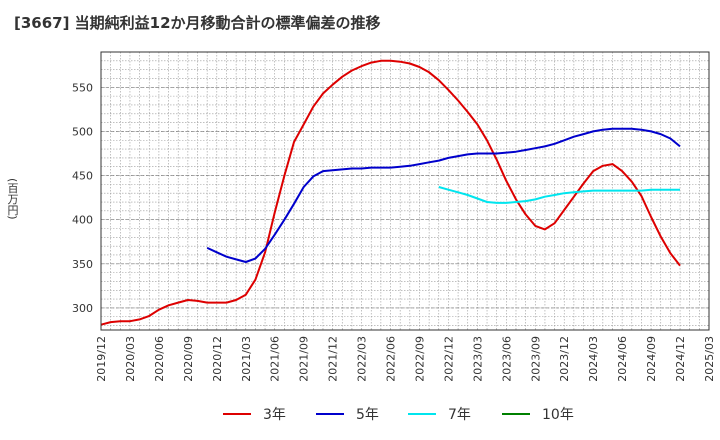  What do you see at coordinates (362, 359) in the screenshot?
I see `x-tick-label: 2022/03` at bounding box center [362, 359].